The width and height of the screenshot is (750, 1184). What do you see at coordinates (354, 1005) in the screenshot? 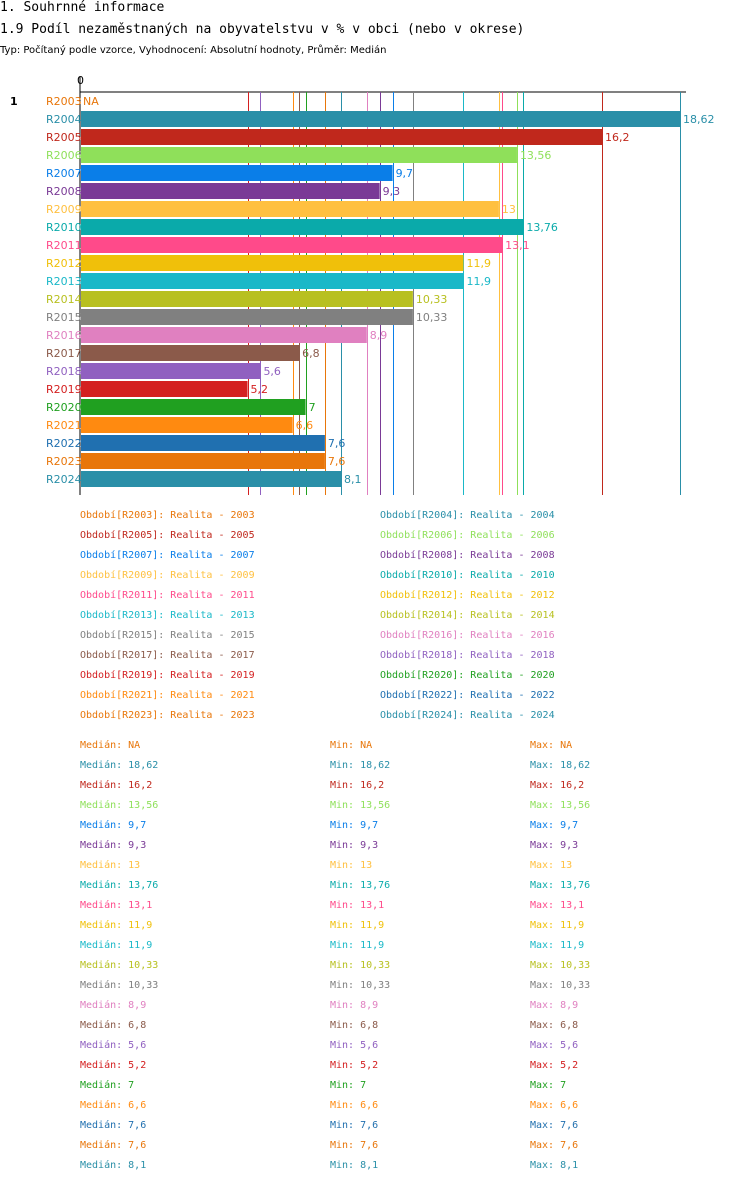
I see `stat-min-r2016: Min: 8,9` at bounding box center [354, 1005].